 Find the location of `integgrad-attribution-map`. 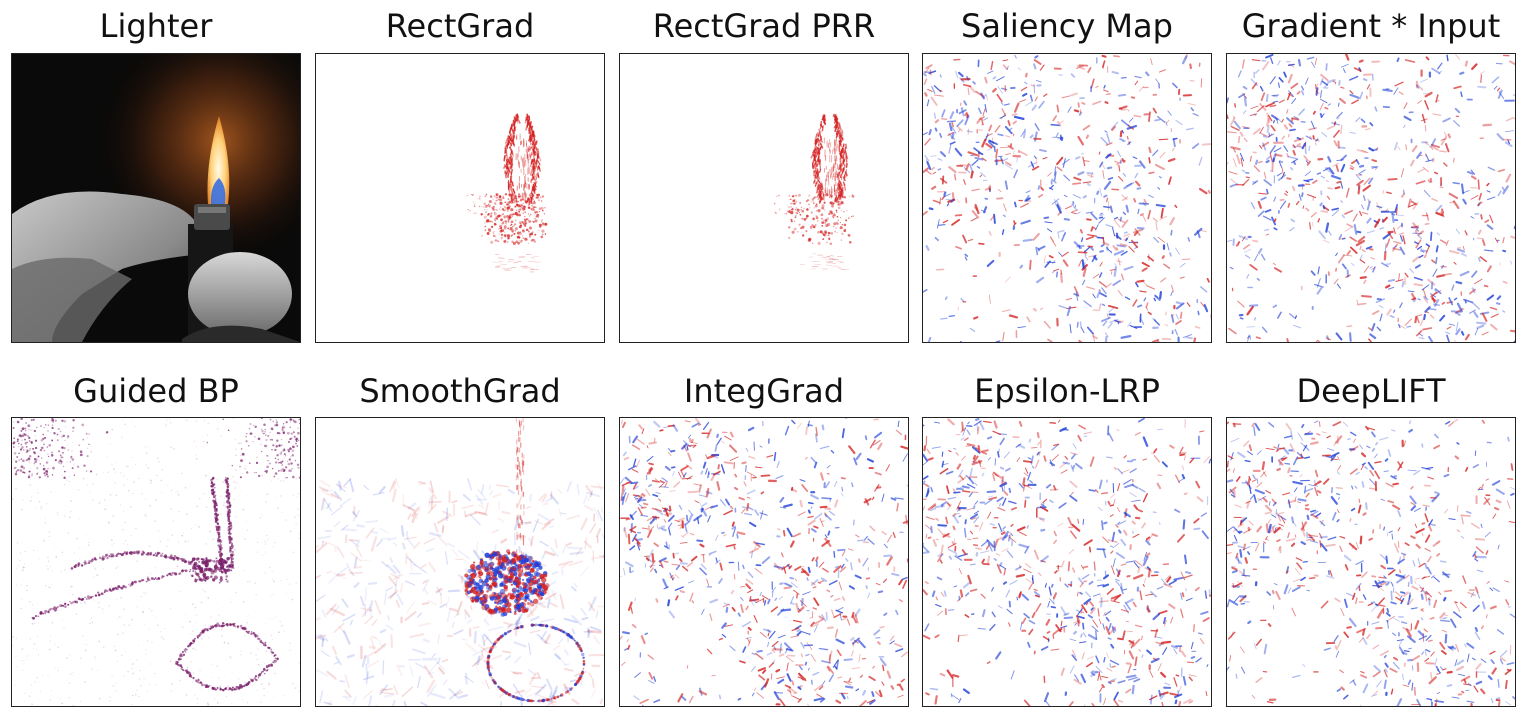

integgrad-attribution-map is located at coordinates (764, 562).